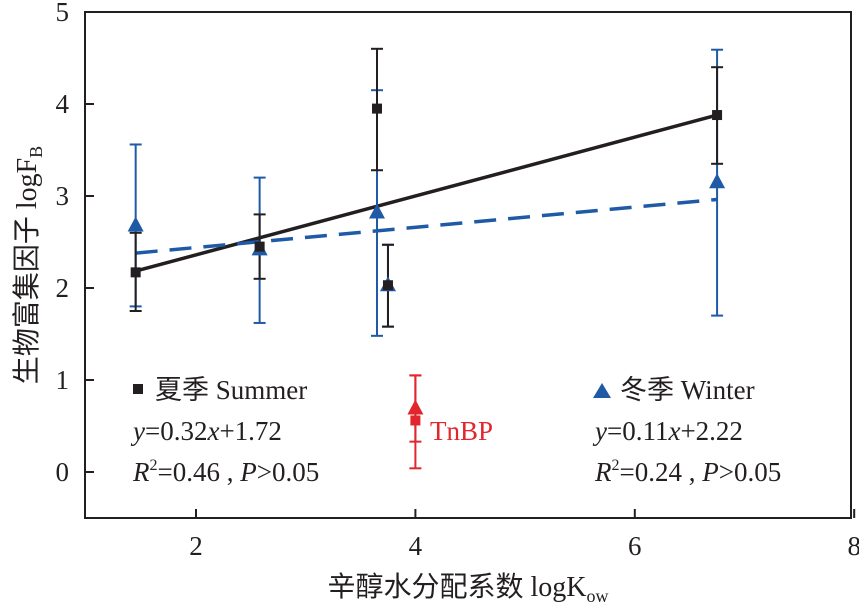 This screenshot has width=859, height=609. Describe the element at coordinates (63, 472) in the screenshot. I see `y-tick-label: 0` at that location.